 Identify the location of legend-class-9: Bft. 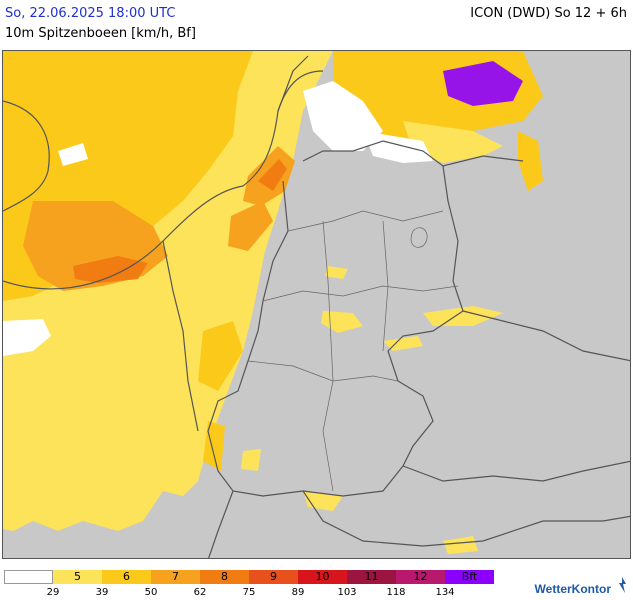
(469, 577).